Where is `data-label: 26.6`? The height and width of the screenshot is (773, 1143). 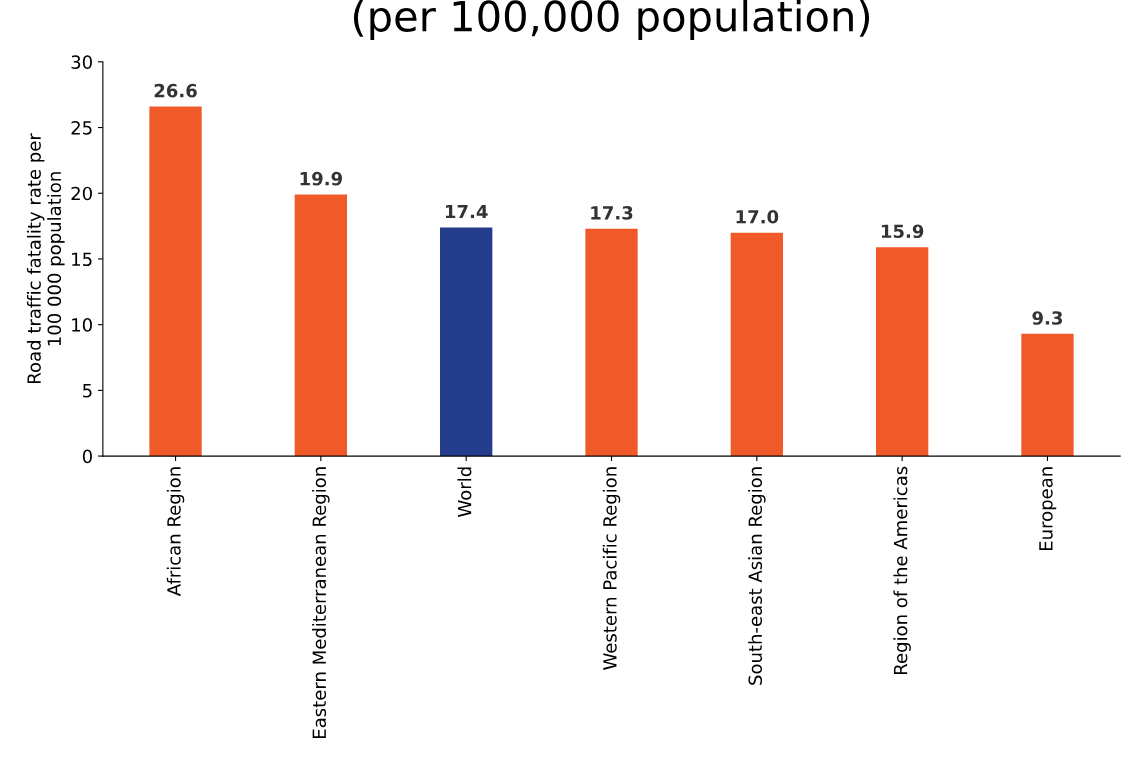
data-label: 26.6 is located at coordinates (175, 90).